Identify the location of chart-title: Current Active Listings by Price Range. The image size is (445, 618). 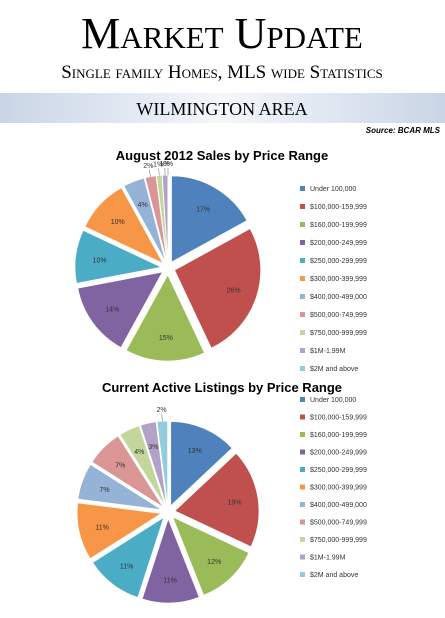
(222, 387).